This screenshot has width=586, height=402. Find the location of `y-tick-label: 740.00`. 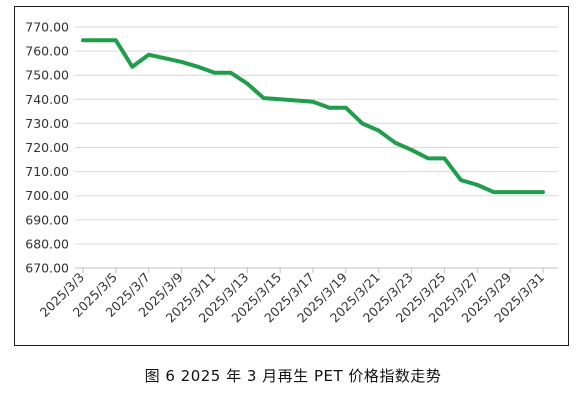

y-tick-label: 740.00 is located at coordinates (47, 99).